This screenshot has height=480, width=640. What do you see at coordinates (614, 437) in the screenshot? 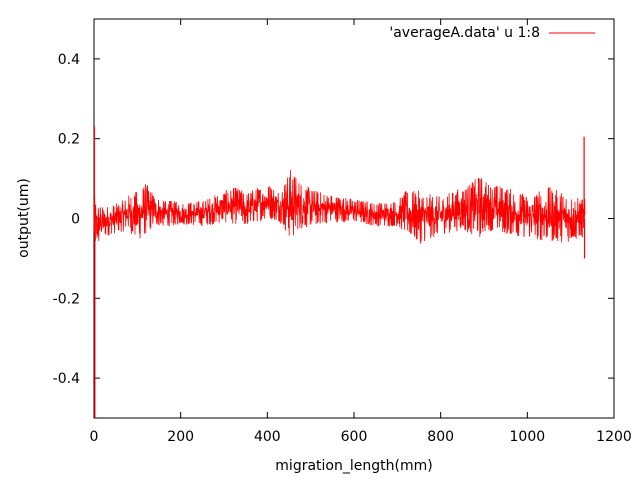
I see `x-tick-label: 1200` at bounding box center [614, 437].